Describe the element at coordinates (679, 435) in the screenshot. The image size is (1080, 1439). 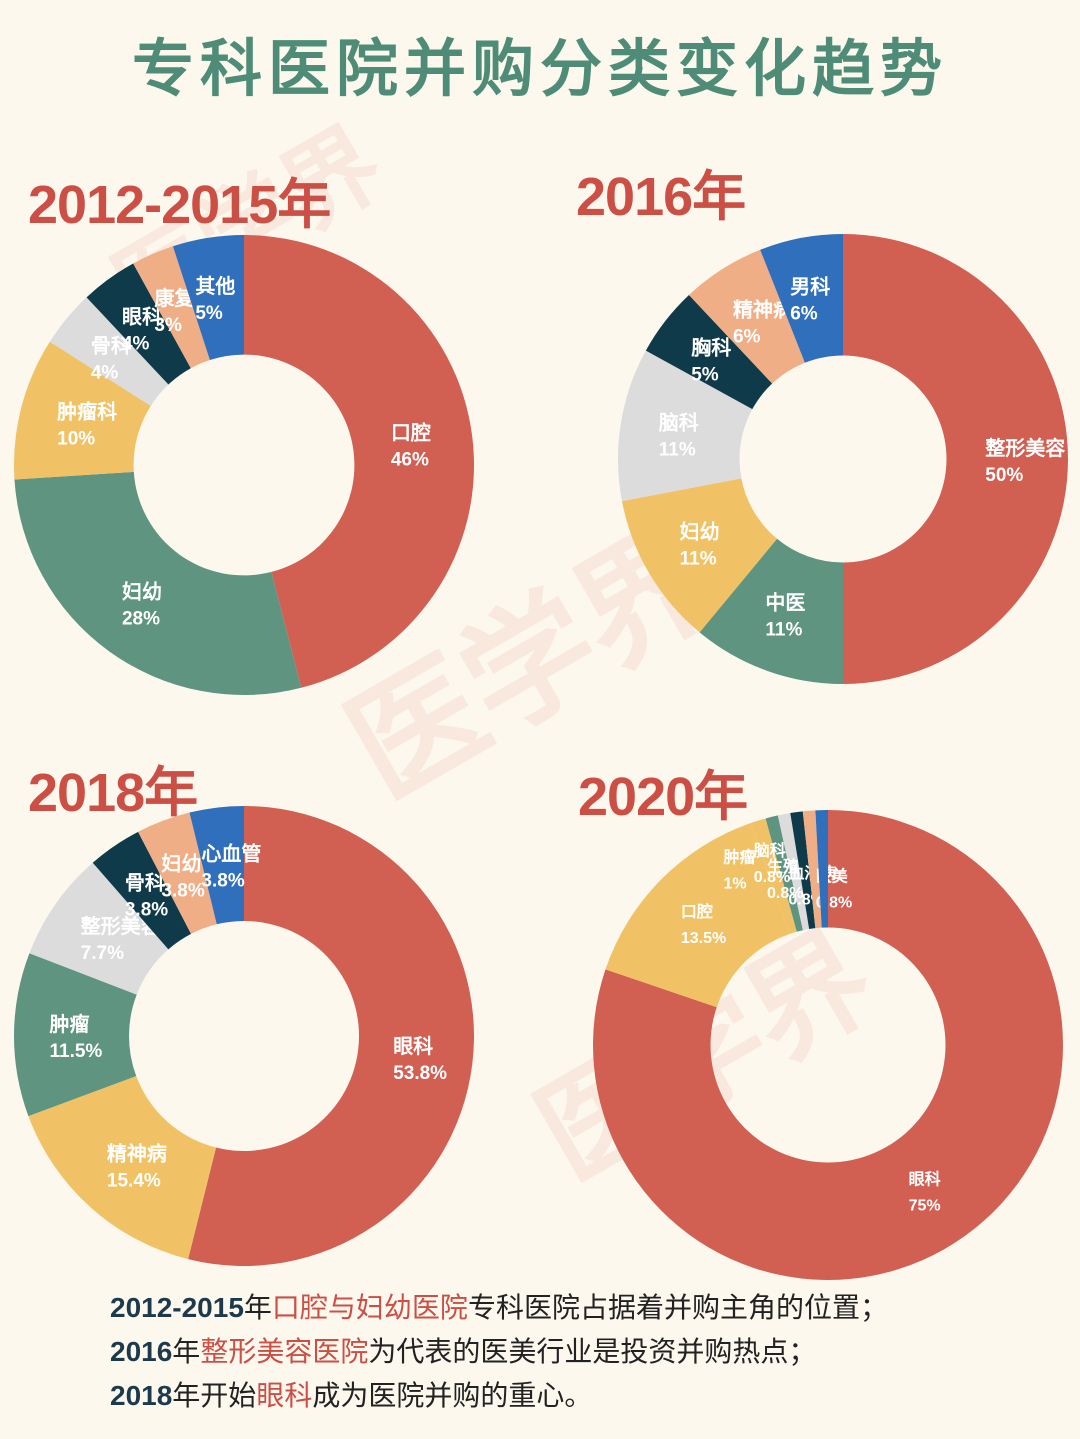
I see `slice-label: 脑科 11%` at that location.